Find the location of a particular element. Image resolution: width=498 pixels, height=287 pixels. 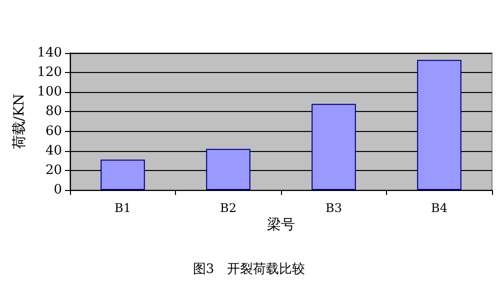

x-tick-label: B3 is located at coordinates (334, 208).